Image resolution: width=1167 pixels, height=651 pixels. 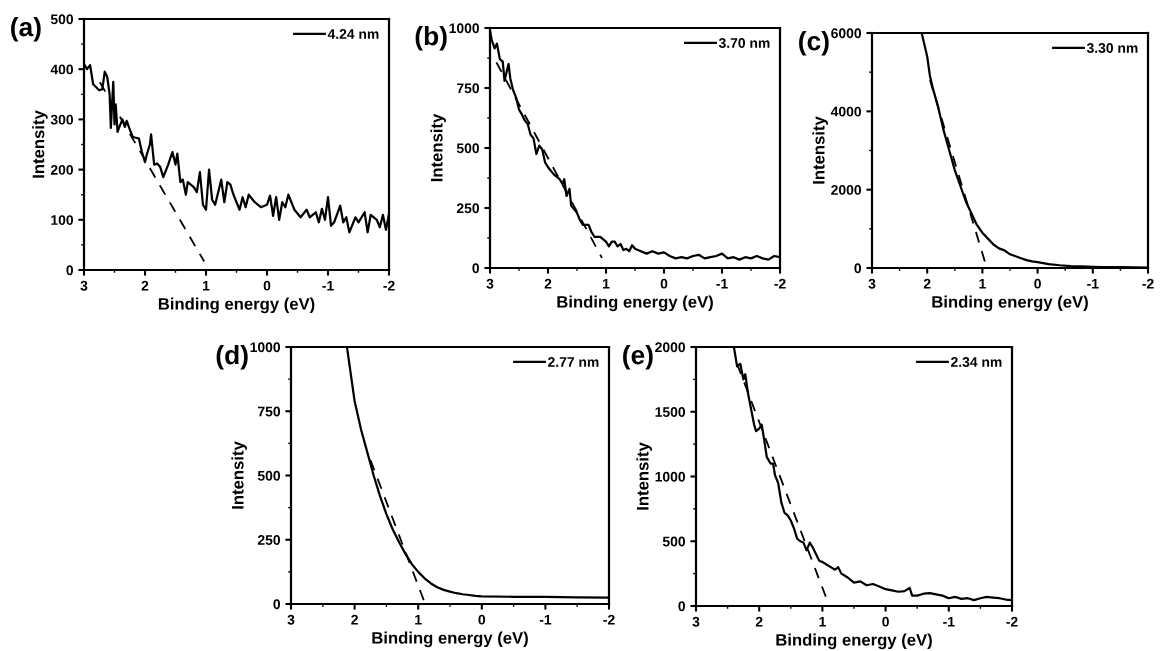 I want to click on chart-title: (d), so click(x=232, y=357).